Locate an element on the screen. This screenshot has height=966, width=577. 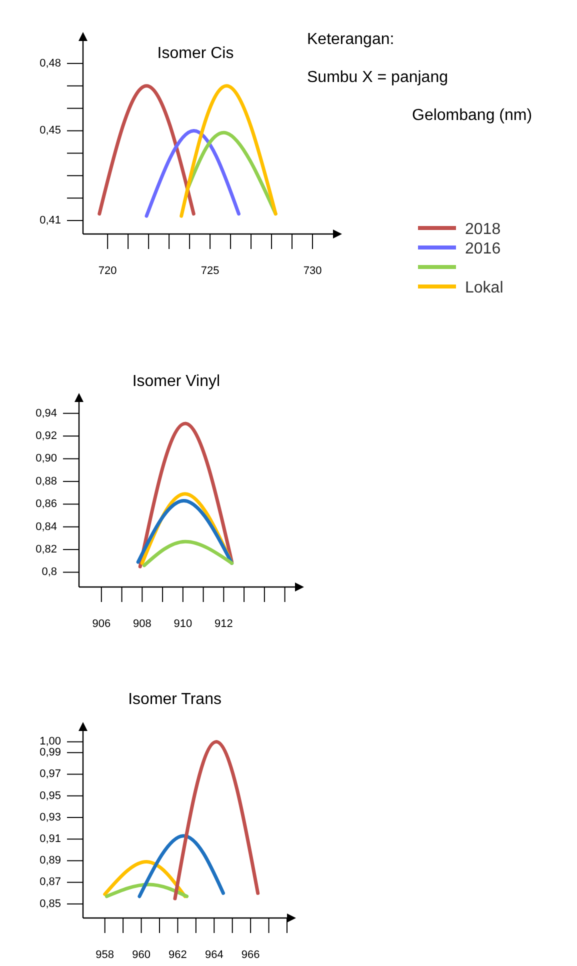
legend-label: Lokal is located at coordinates (484, 288).